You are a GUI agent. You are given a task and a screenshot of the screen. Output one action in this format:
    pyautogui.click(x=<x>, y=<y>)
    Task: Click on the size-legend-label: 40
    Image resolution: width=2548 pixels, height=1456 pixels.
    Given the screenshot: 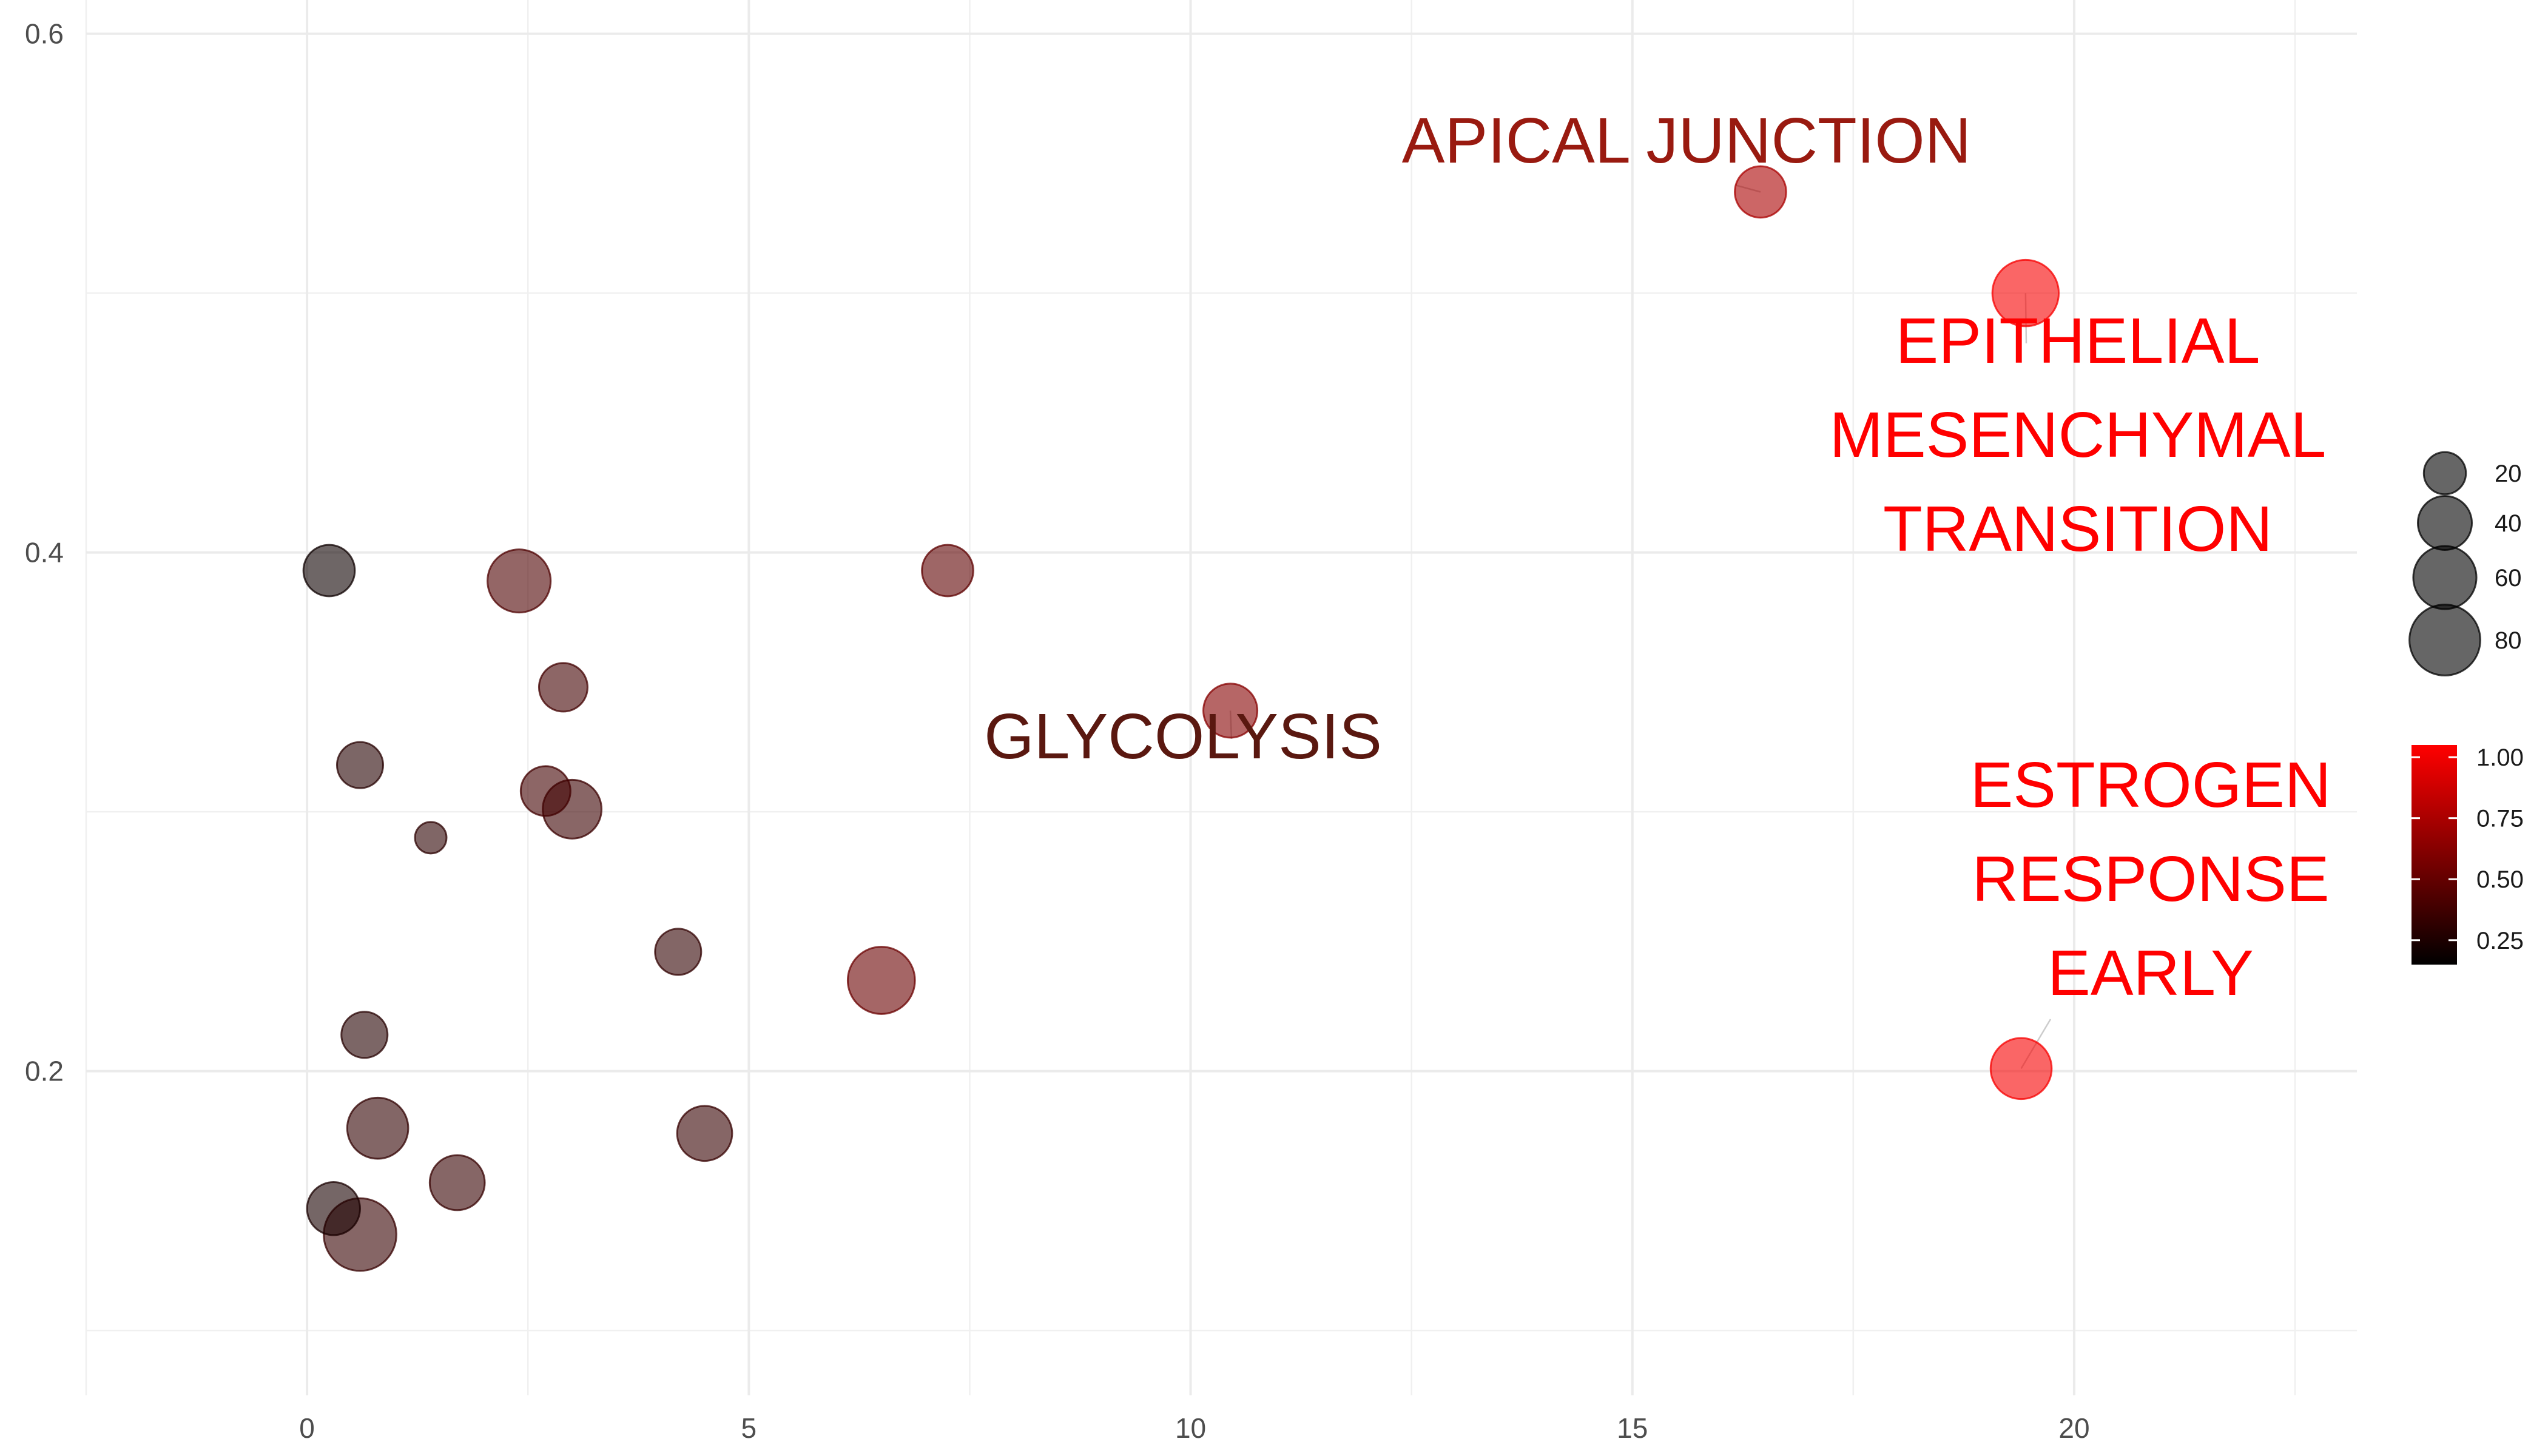 What is the action you would take?
    pyautogui.click(x=2508, y=523)
    